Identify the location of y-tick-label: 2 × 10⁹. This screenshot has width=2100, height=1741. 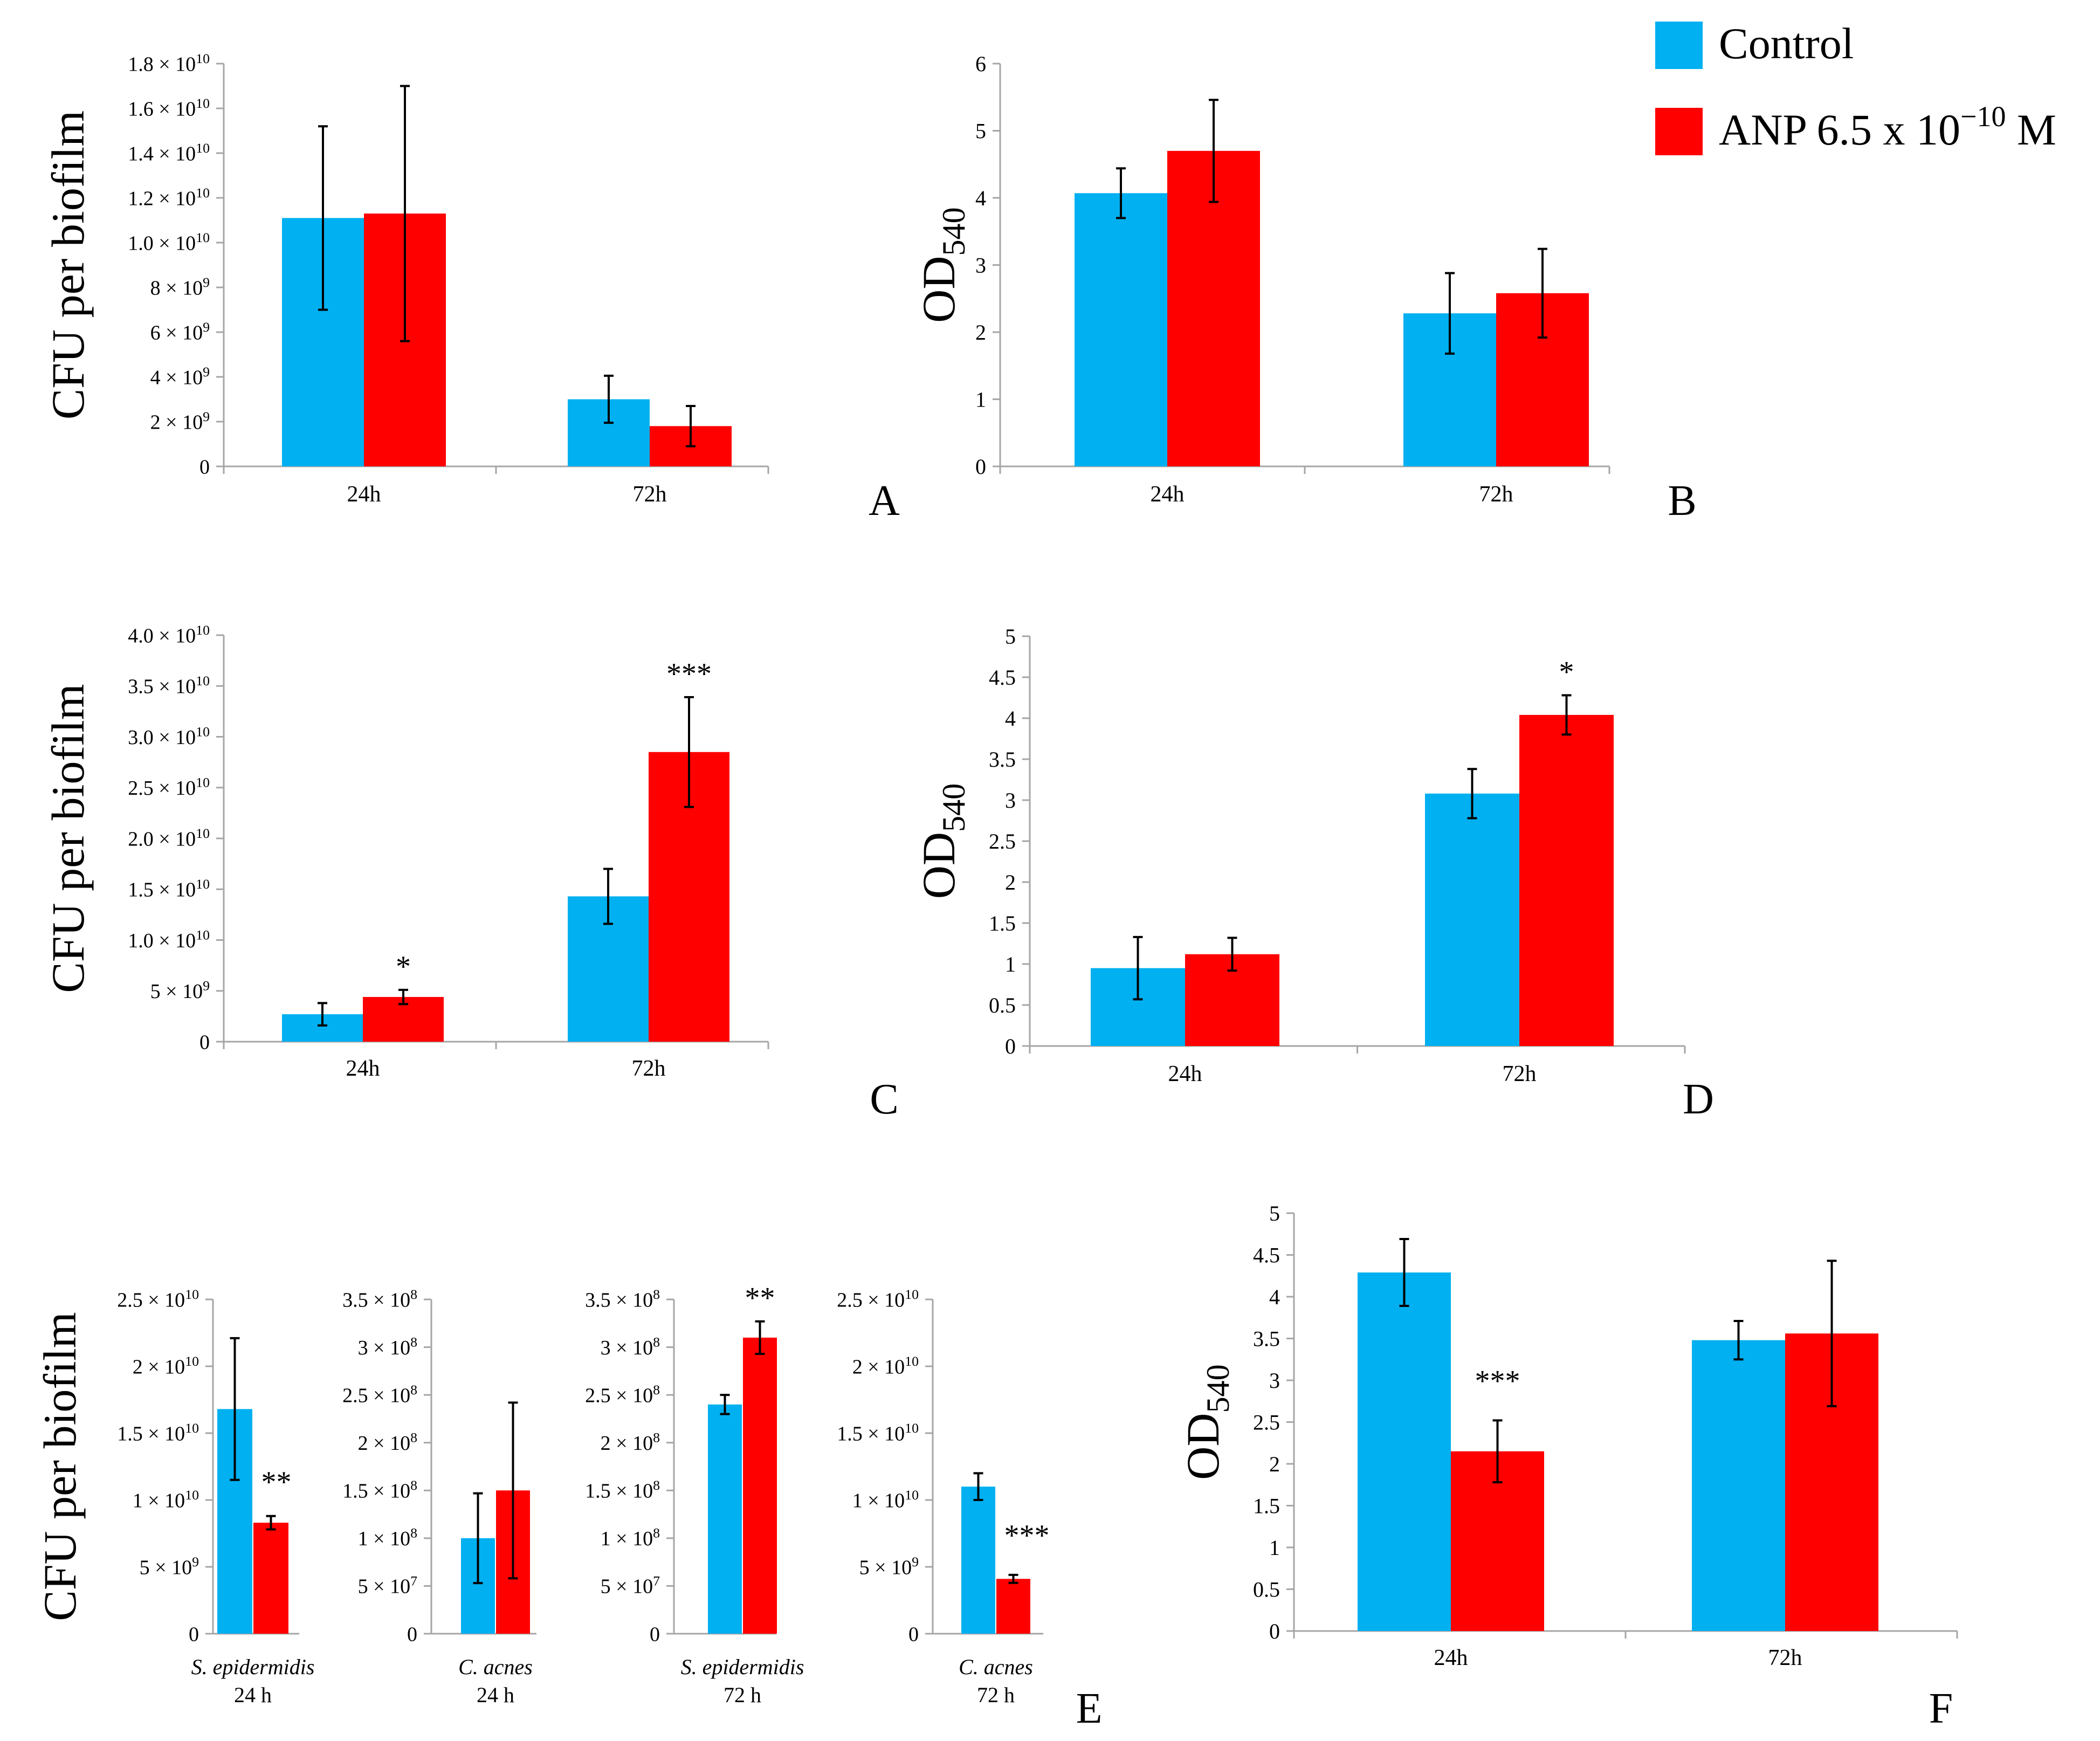
(180, 421).